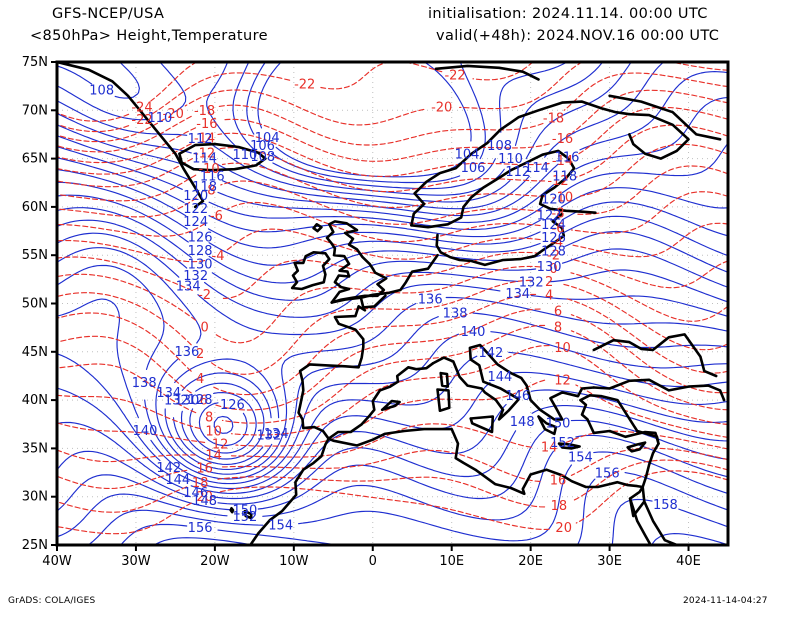 This screenshot has width=800, height=618. Describe the element at coordinates (204, 327) in the screenshot. I see `temperature-contour-label: 0` at that location.